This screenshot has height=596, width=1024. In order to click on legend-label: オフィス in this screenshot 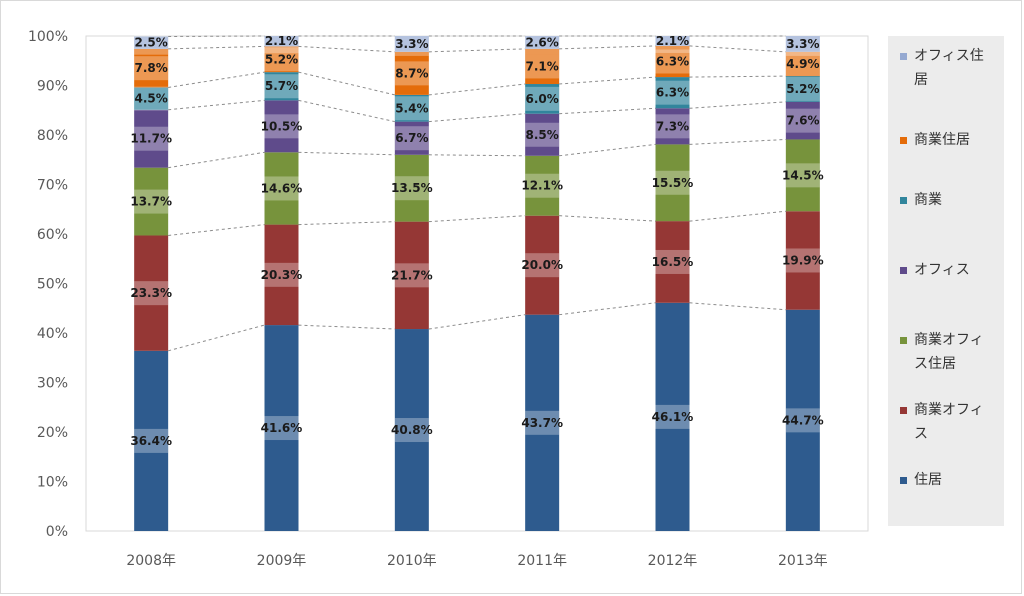, I will do `click(942, 270)`.